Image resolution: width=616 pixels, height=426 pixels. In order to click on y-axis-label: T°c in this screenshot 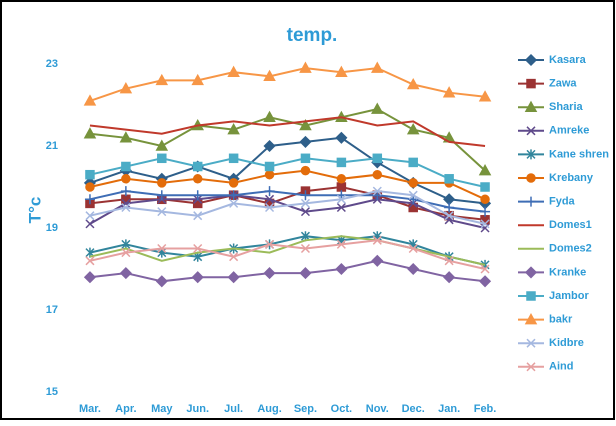, I will do `click(34, 210)`.